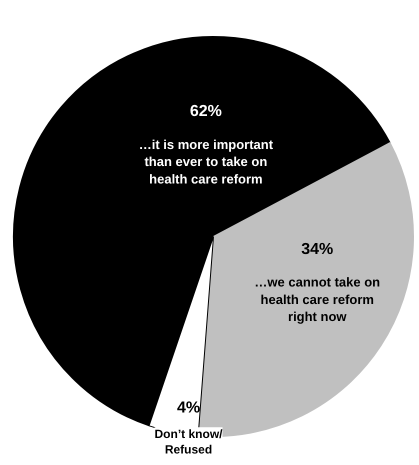  What do you see at coordinates (189, 442) in the screenshot?
I see `slice-label: Don’t know/ Refused` at bounding box center [189, 442].